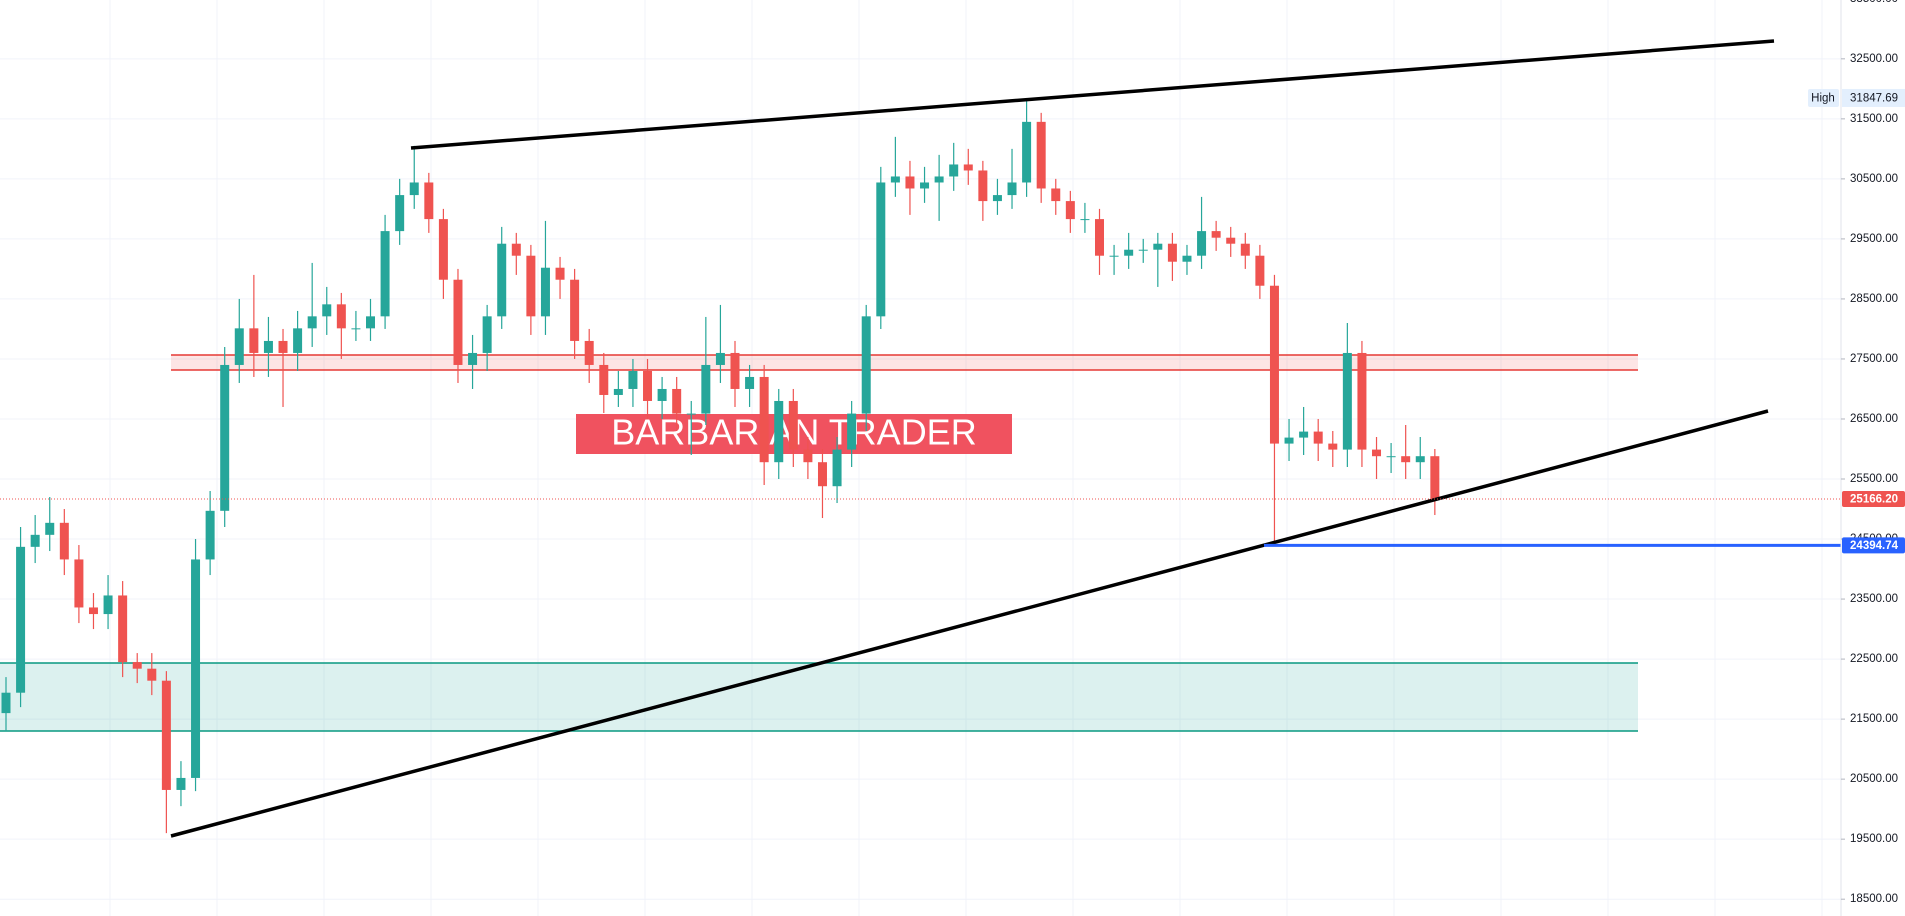 This screenshot has height=916, width=1905. What do you see at coordinates (1092, 94) in the screenshot?
I see `trend-line` at bounding box center [1092, 94].